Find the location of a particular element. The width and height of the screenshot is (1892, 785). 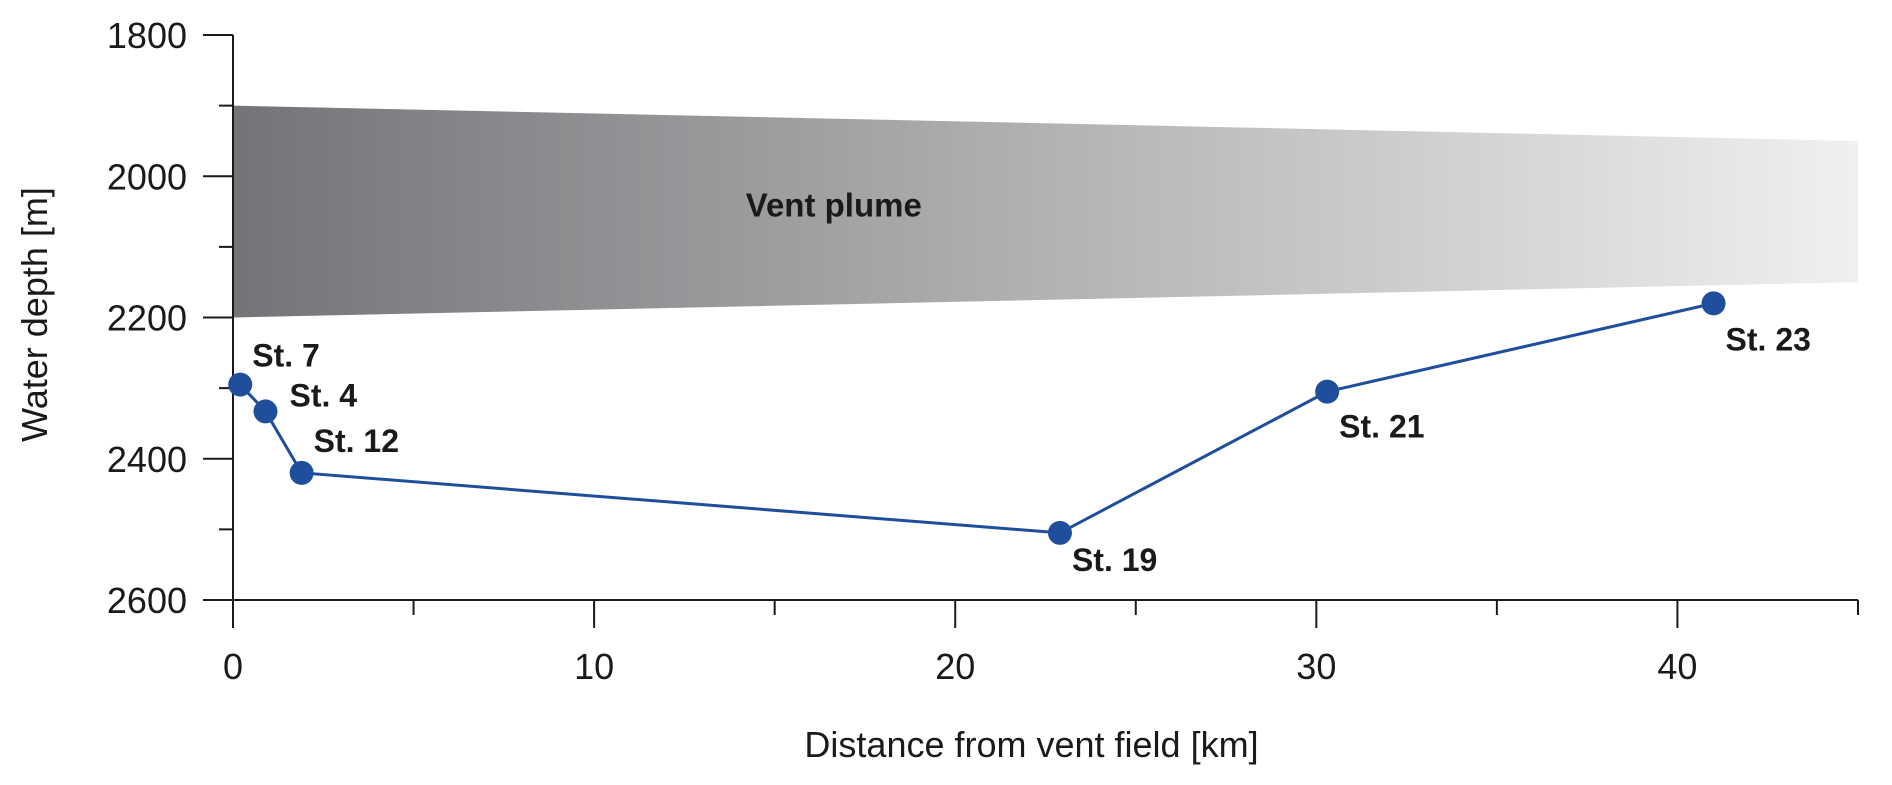

y-tick-label: 2400 is located at coordinates (147, 459).